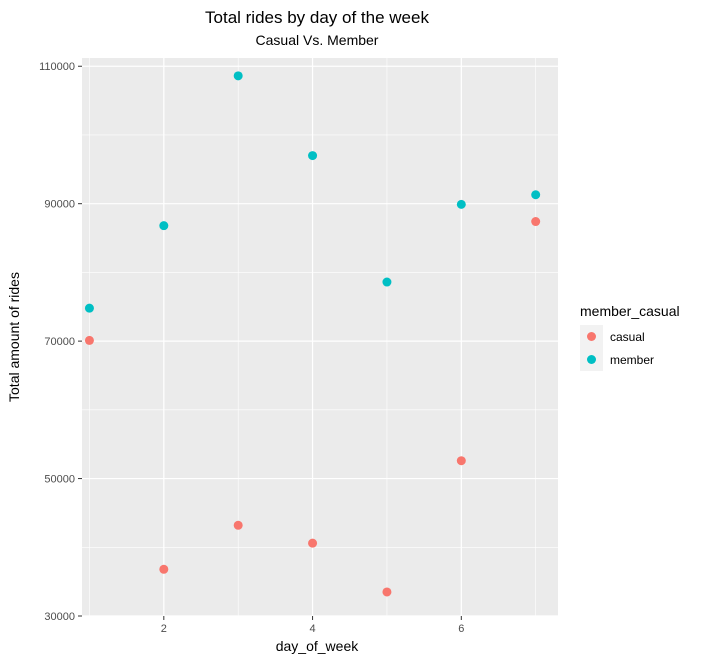 Image resolution: width=701 pixels, height=661 pixels. I want to click on legend: member_casual casual member, so click(630, 337).